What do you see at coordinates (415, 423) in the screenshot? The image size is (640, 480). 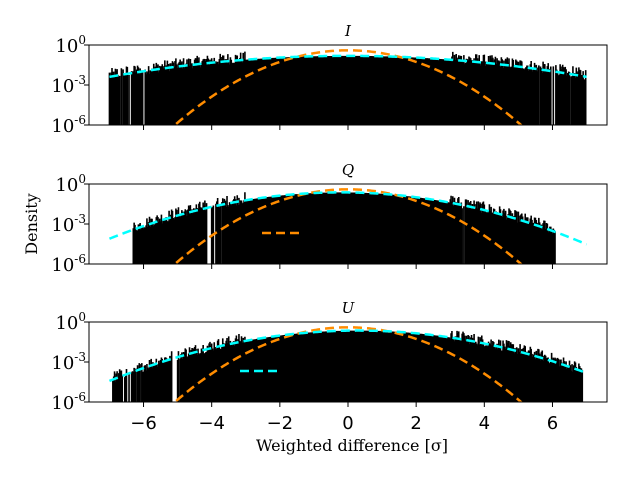 I see `x-tick-label: 2` at bounding box center [415, 423].